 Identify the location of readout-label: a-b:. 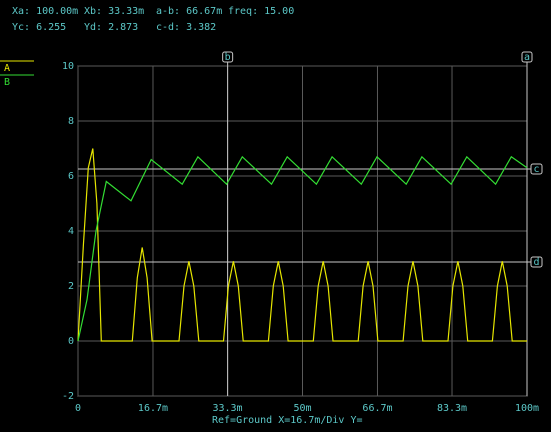
(168, 11).